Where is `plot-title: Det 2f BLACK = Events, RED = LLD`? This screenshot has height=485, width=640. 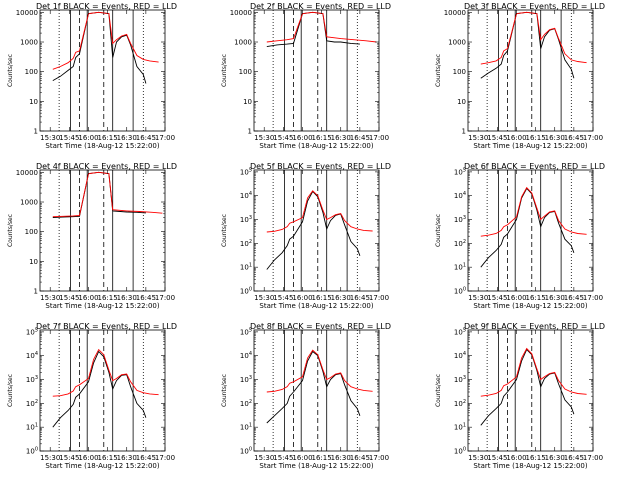 plot-title: Det 2f BLACK = Events, RED = LLD is located at coordinates (320, 6).